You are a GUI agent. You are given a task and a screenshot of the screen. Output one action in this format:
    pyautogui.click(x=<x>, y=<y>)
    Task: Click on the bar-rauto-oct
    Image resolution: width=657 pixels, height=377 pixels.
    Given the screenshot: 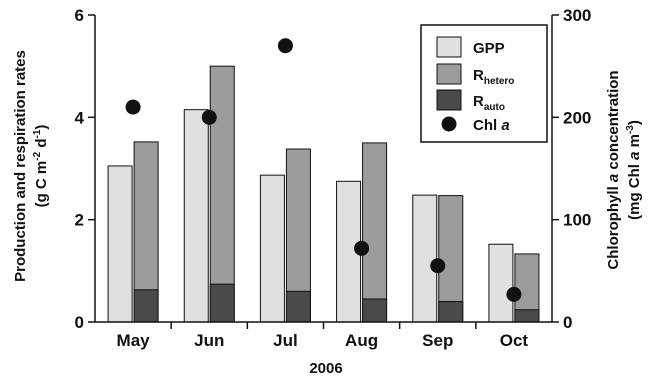 What is the action you would take?
    pyautogui.click(x=527, y=316)
    